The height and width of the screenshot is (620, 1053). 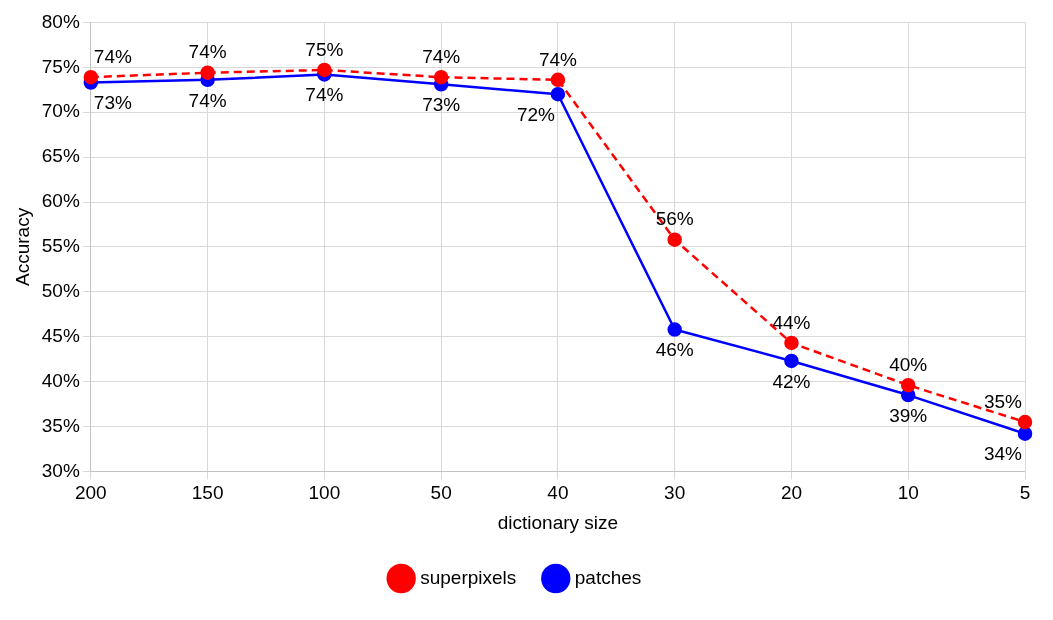 I want to click on y-tick-label: 60%, so click(x=60, y=201).